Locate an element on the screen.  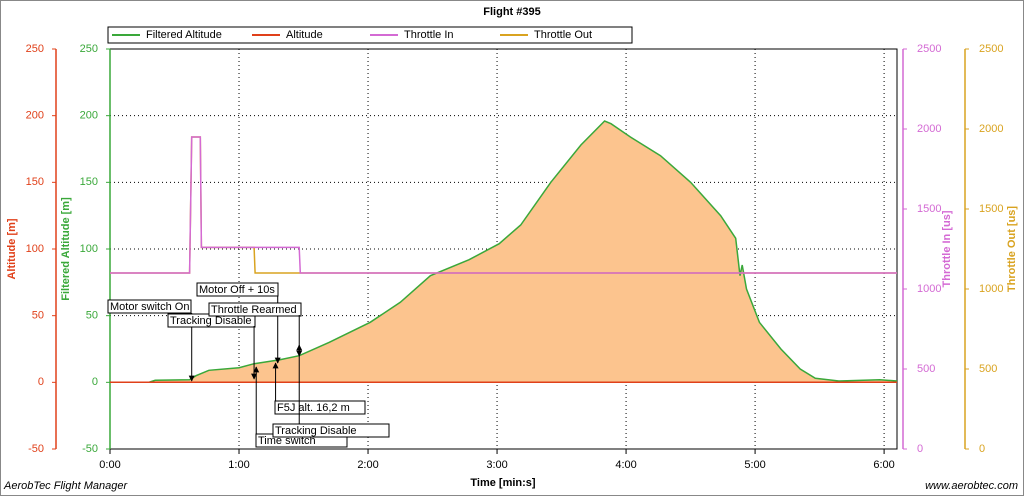
chart-title: Flight #395 is located at coordinates (511, 12).